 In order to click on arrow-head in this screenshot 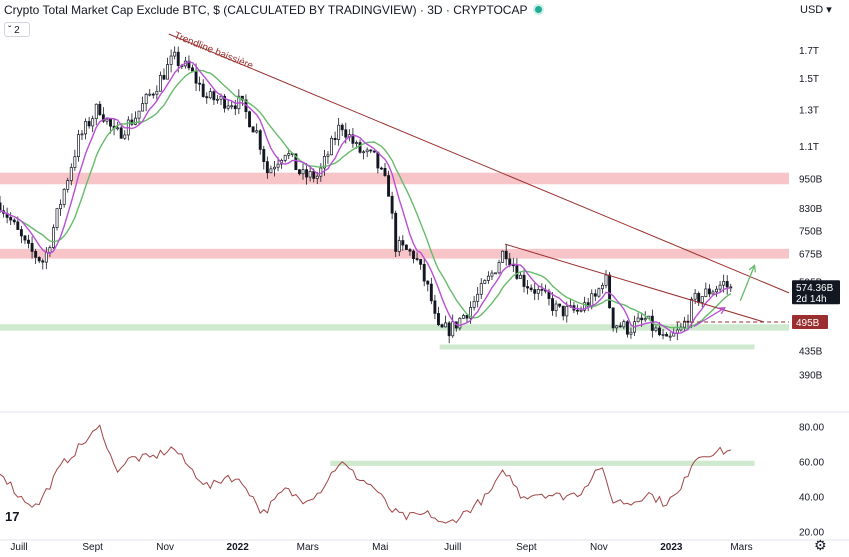, I will do `click(752, 268)`.